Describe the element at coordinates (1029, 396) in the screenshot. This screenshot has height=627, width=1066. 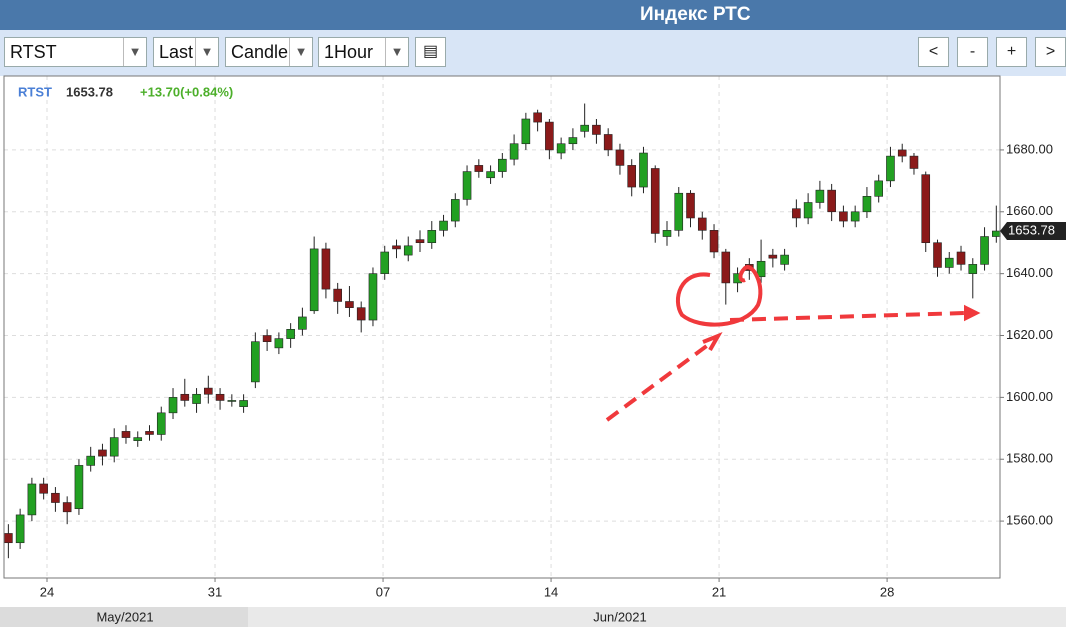
I see `y-tick-label: 1600.00` at that location.